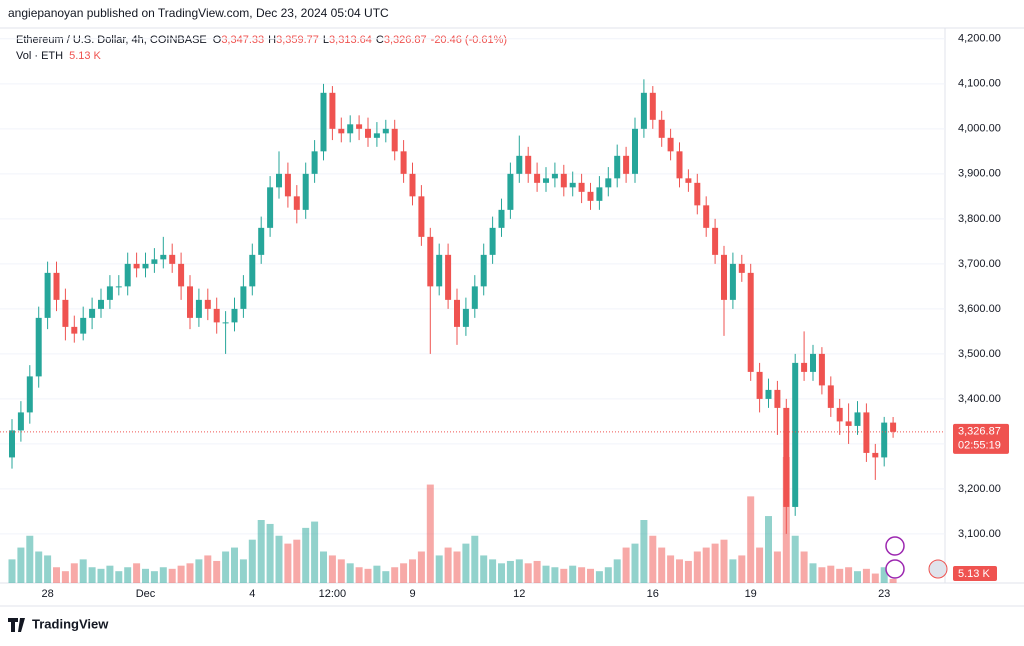 This screenshot has height=646, width=1024. I want to click on y-tick-label: 3,200.00, so click(979, 489).